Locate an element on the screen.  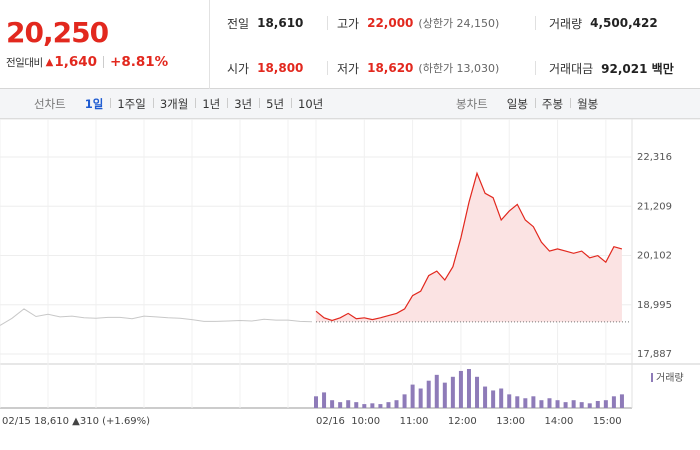
y-tick-label: 22,316 is located at coordinates (654, 157).